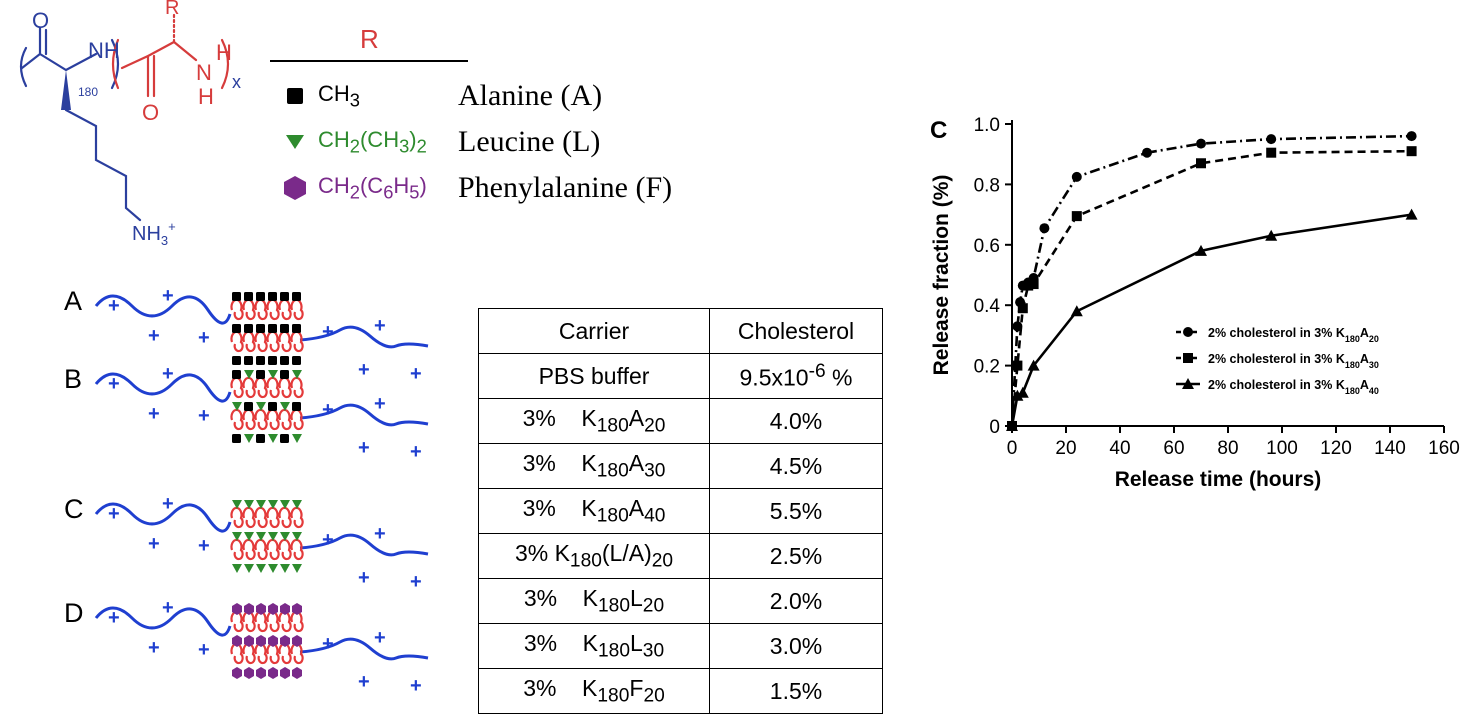  I want to click on carrier-cell: 3% K180A40, so click(594, 511).